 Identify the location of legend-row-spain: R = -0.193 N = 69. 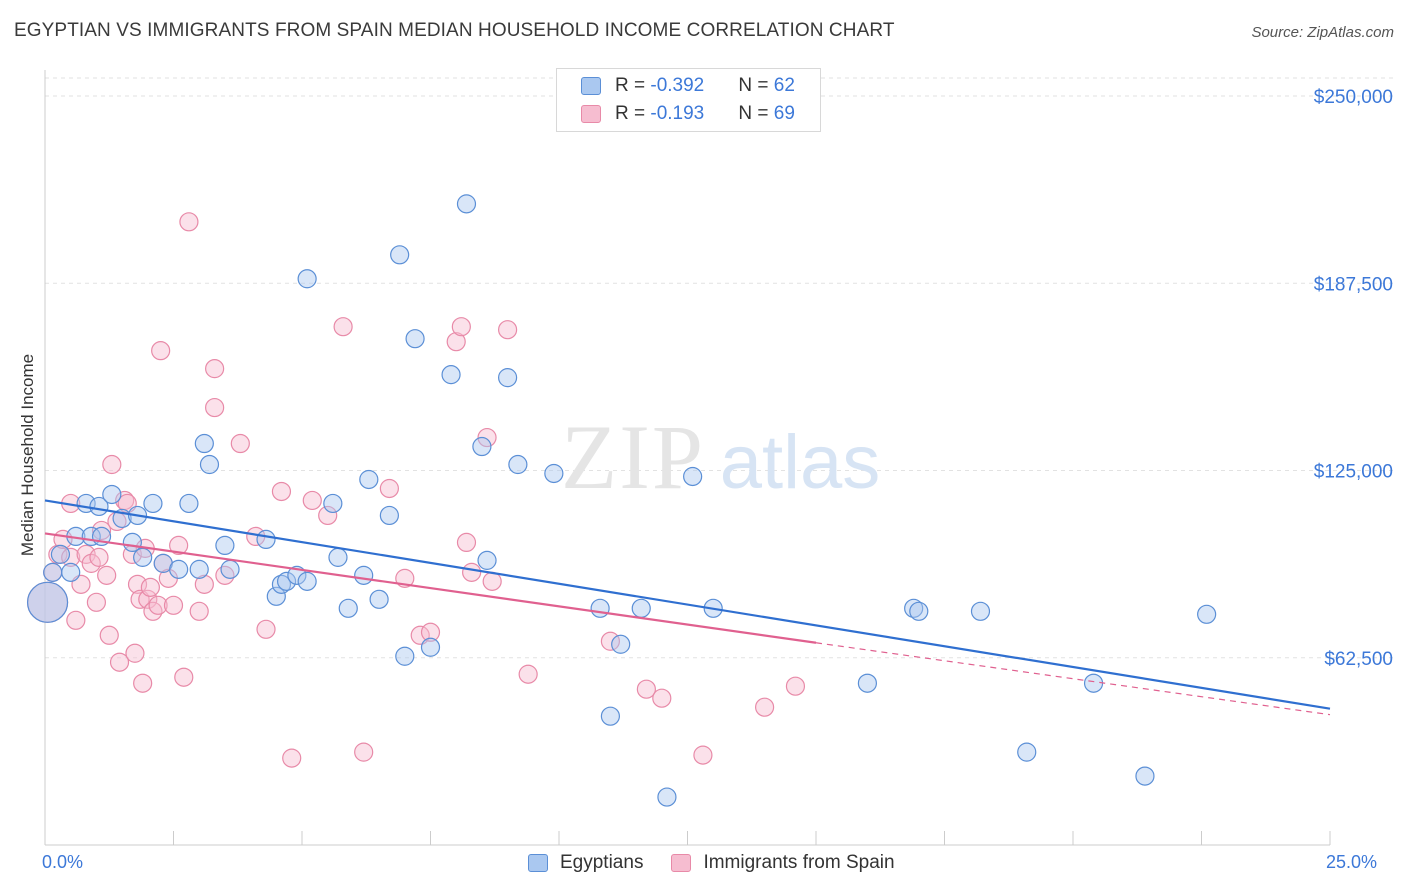
(688, 114).